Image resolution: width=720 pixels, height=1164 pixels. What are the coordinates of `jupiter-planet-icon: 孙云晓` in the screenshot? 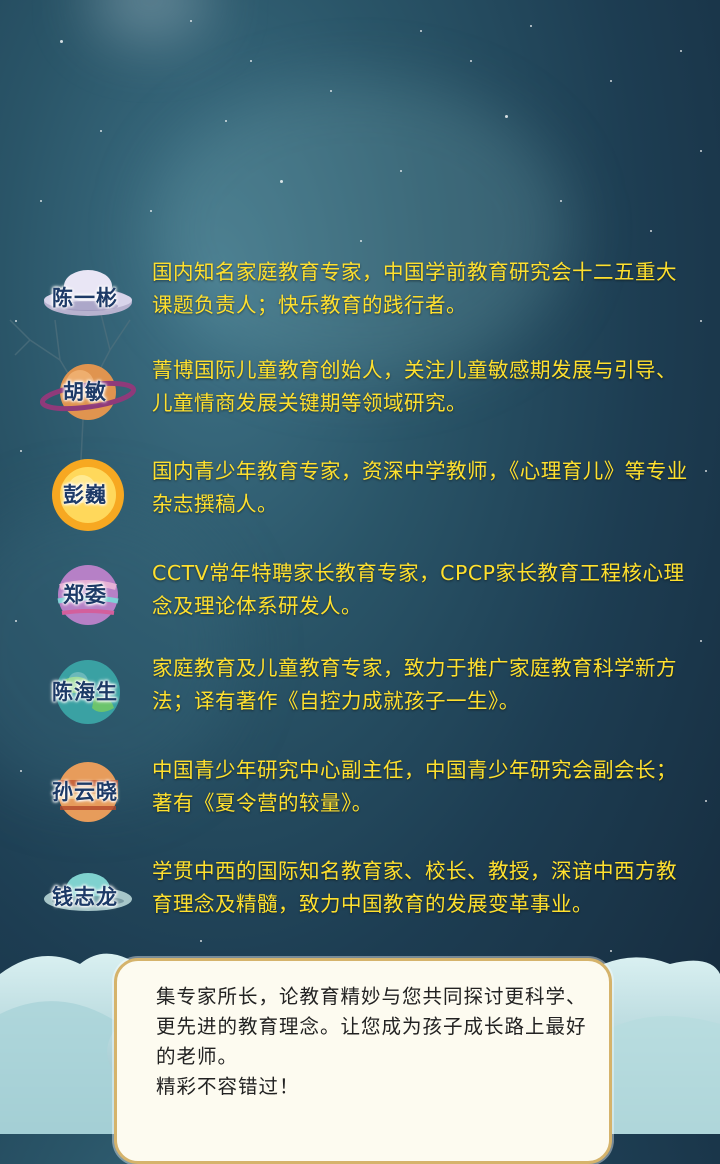 It's located at (85, 794).